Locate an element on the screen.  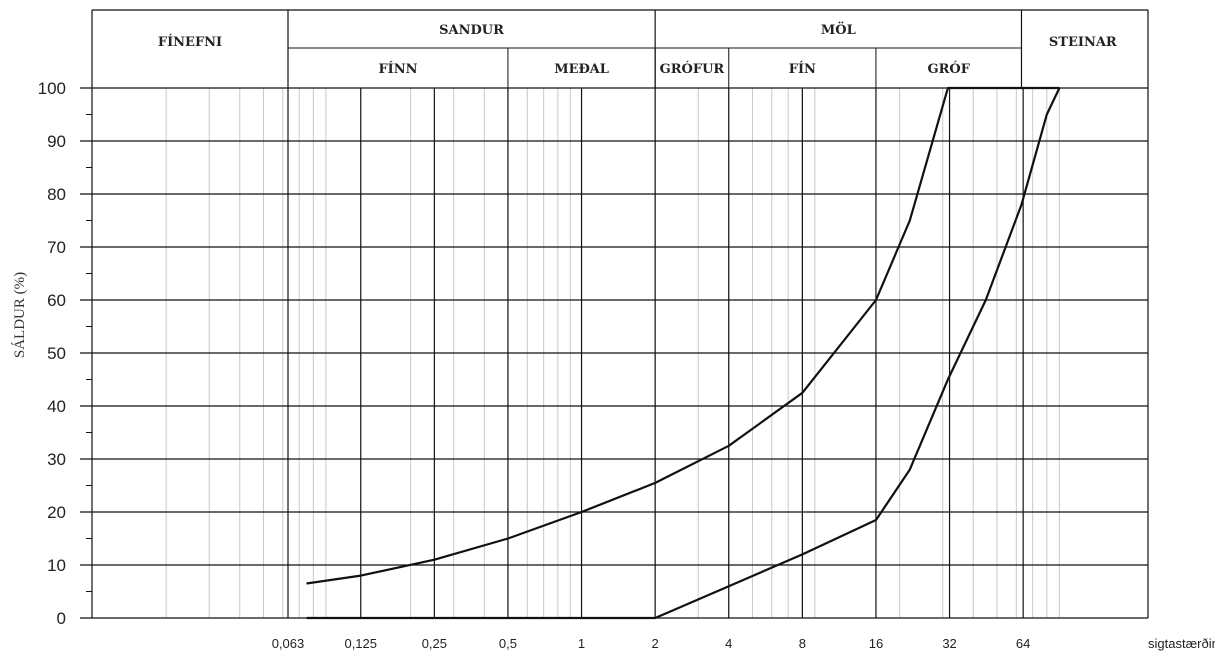
y-axis-label: SÁLDUR (%) is located at coordinates (19, 315).